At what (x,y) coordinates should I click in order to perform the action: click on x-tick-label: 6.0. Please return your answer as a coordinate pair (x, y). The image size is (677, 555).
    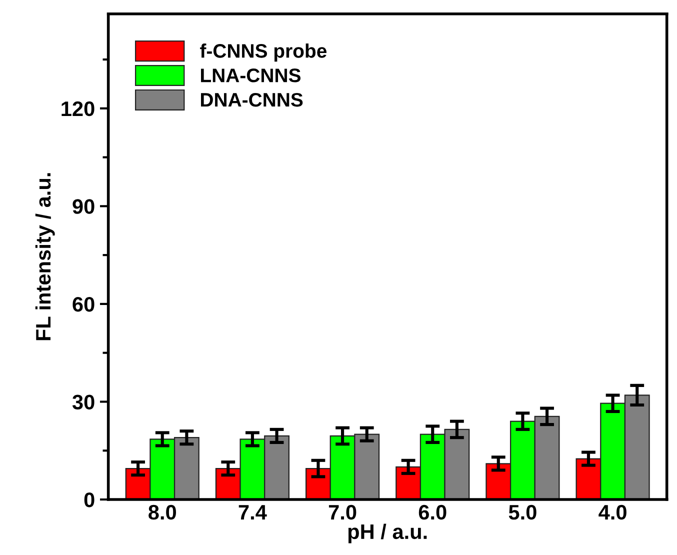
    Looking at the image, I should click on (432, 512).